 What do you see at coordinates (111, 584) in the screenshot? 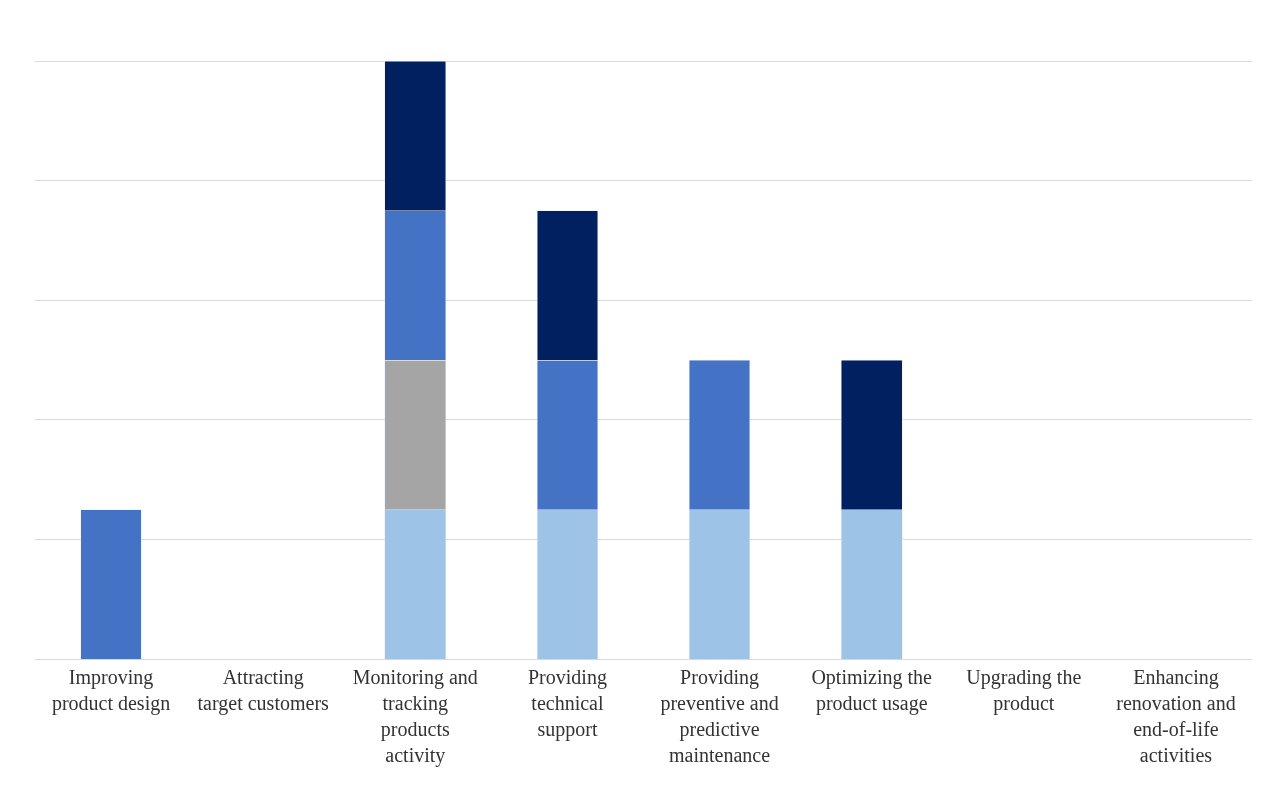
I see `bar` at bounding box center [111, 584].